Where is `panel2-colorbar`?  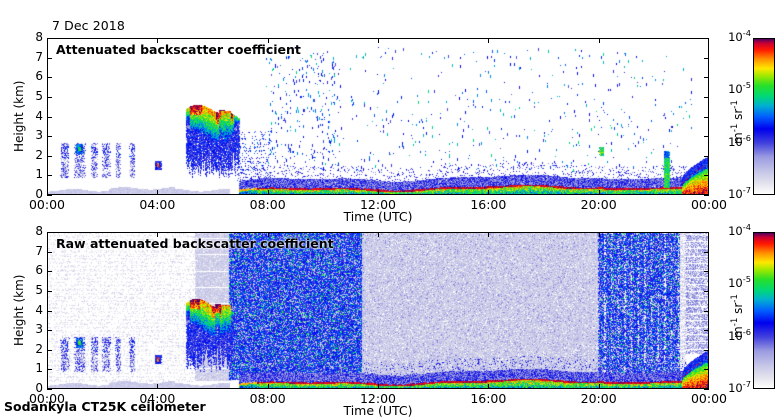 panel2-colorbar is located at coordinates (764, 310).